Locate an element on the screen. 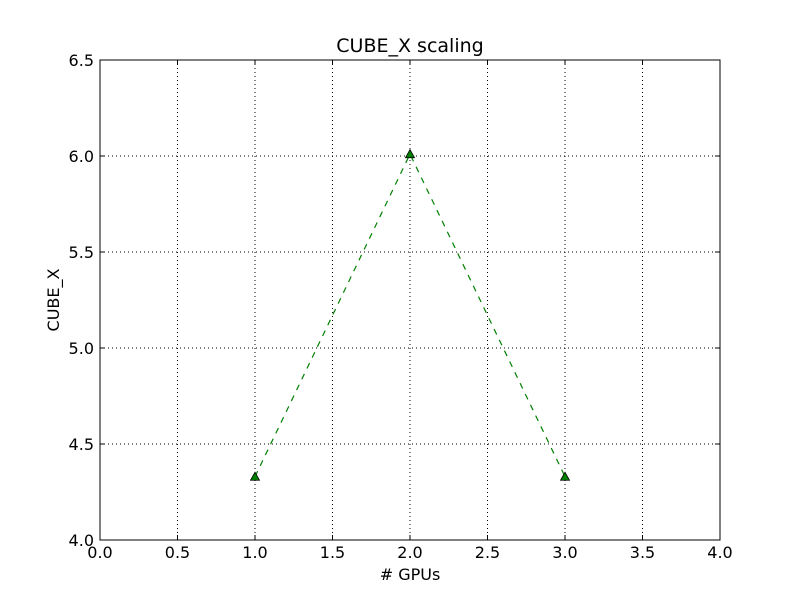 The image size is (800, 600). y-tick-labels: 4.0 4.5 5.0 5.5 6.0 6.5 is located at coordinates (81, 300).